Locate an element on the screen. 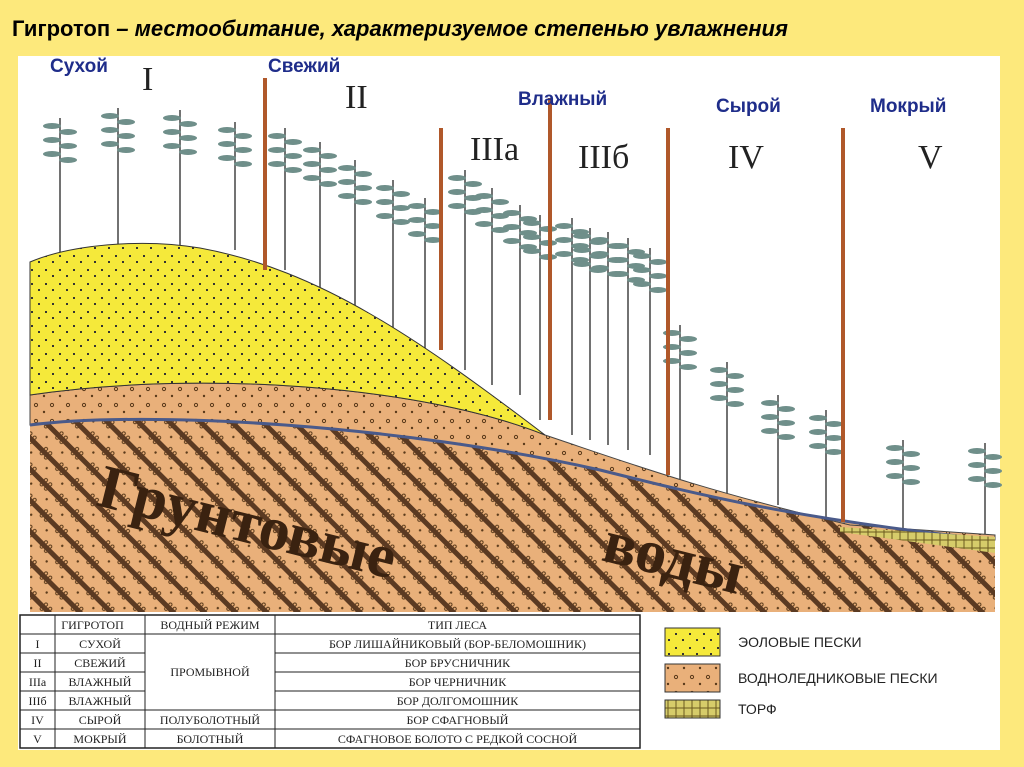 This screenshot has width=1024, height=767. table-cell: I is located at coordinates (38, 644).